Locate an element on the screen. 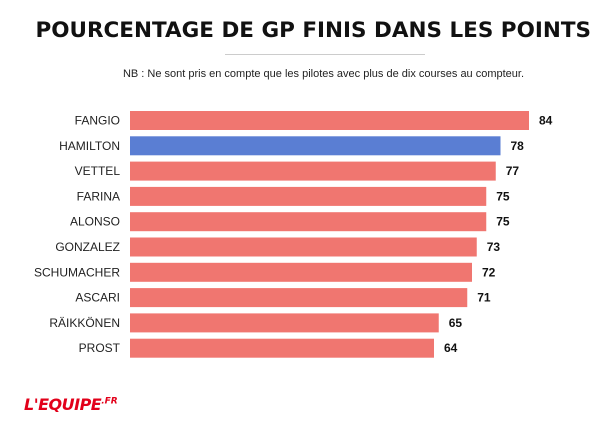  chart-title: POURCENTAGE DE GP FINIS DANS LES POINTS is located at coordinates (313, 30).